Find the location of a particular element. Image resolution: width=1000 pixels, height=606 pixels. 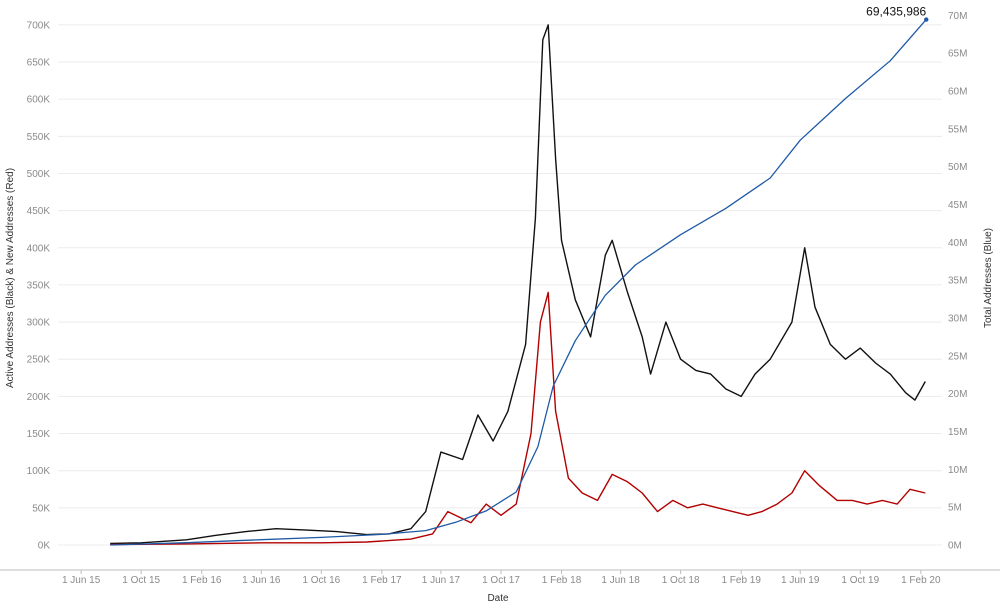

right-tick-label: 50M is located at coordinates (957, 167).